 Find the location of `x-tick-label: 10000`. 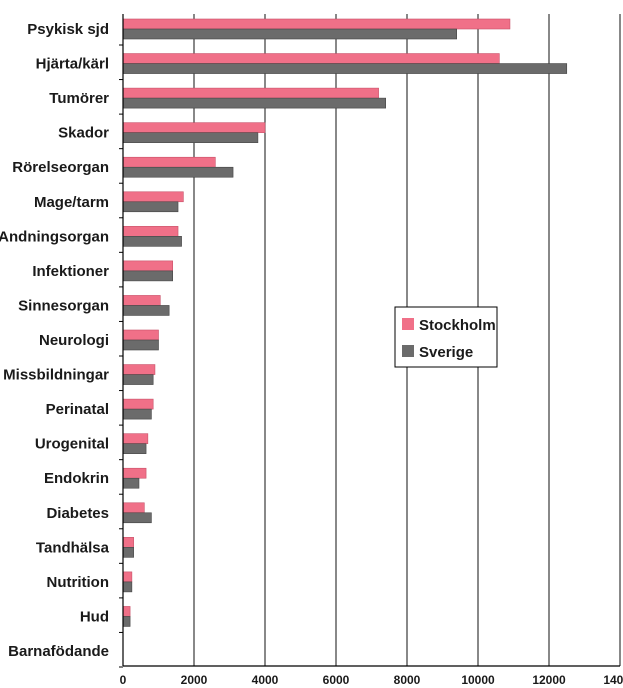

x-tick-label: 10000 is located at coordinates (478, 680).